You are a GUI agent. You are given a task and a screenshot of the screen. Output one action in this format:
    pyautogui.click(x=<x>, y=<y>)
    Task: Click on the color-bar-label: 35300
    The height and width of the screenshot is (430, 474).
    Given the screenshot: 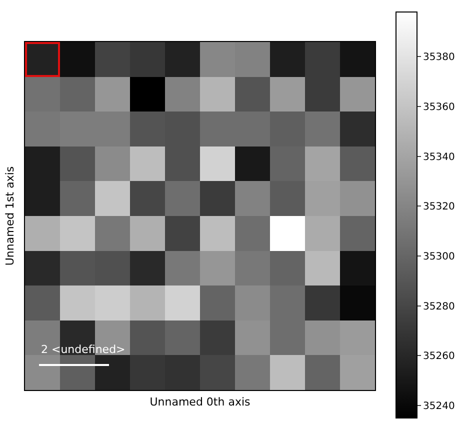 What is the action you would take?
    pyautogui.click(x=439, y=256)
    